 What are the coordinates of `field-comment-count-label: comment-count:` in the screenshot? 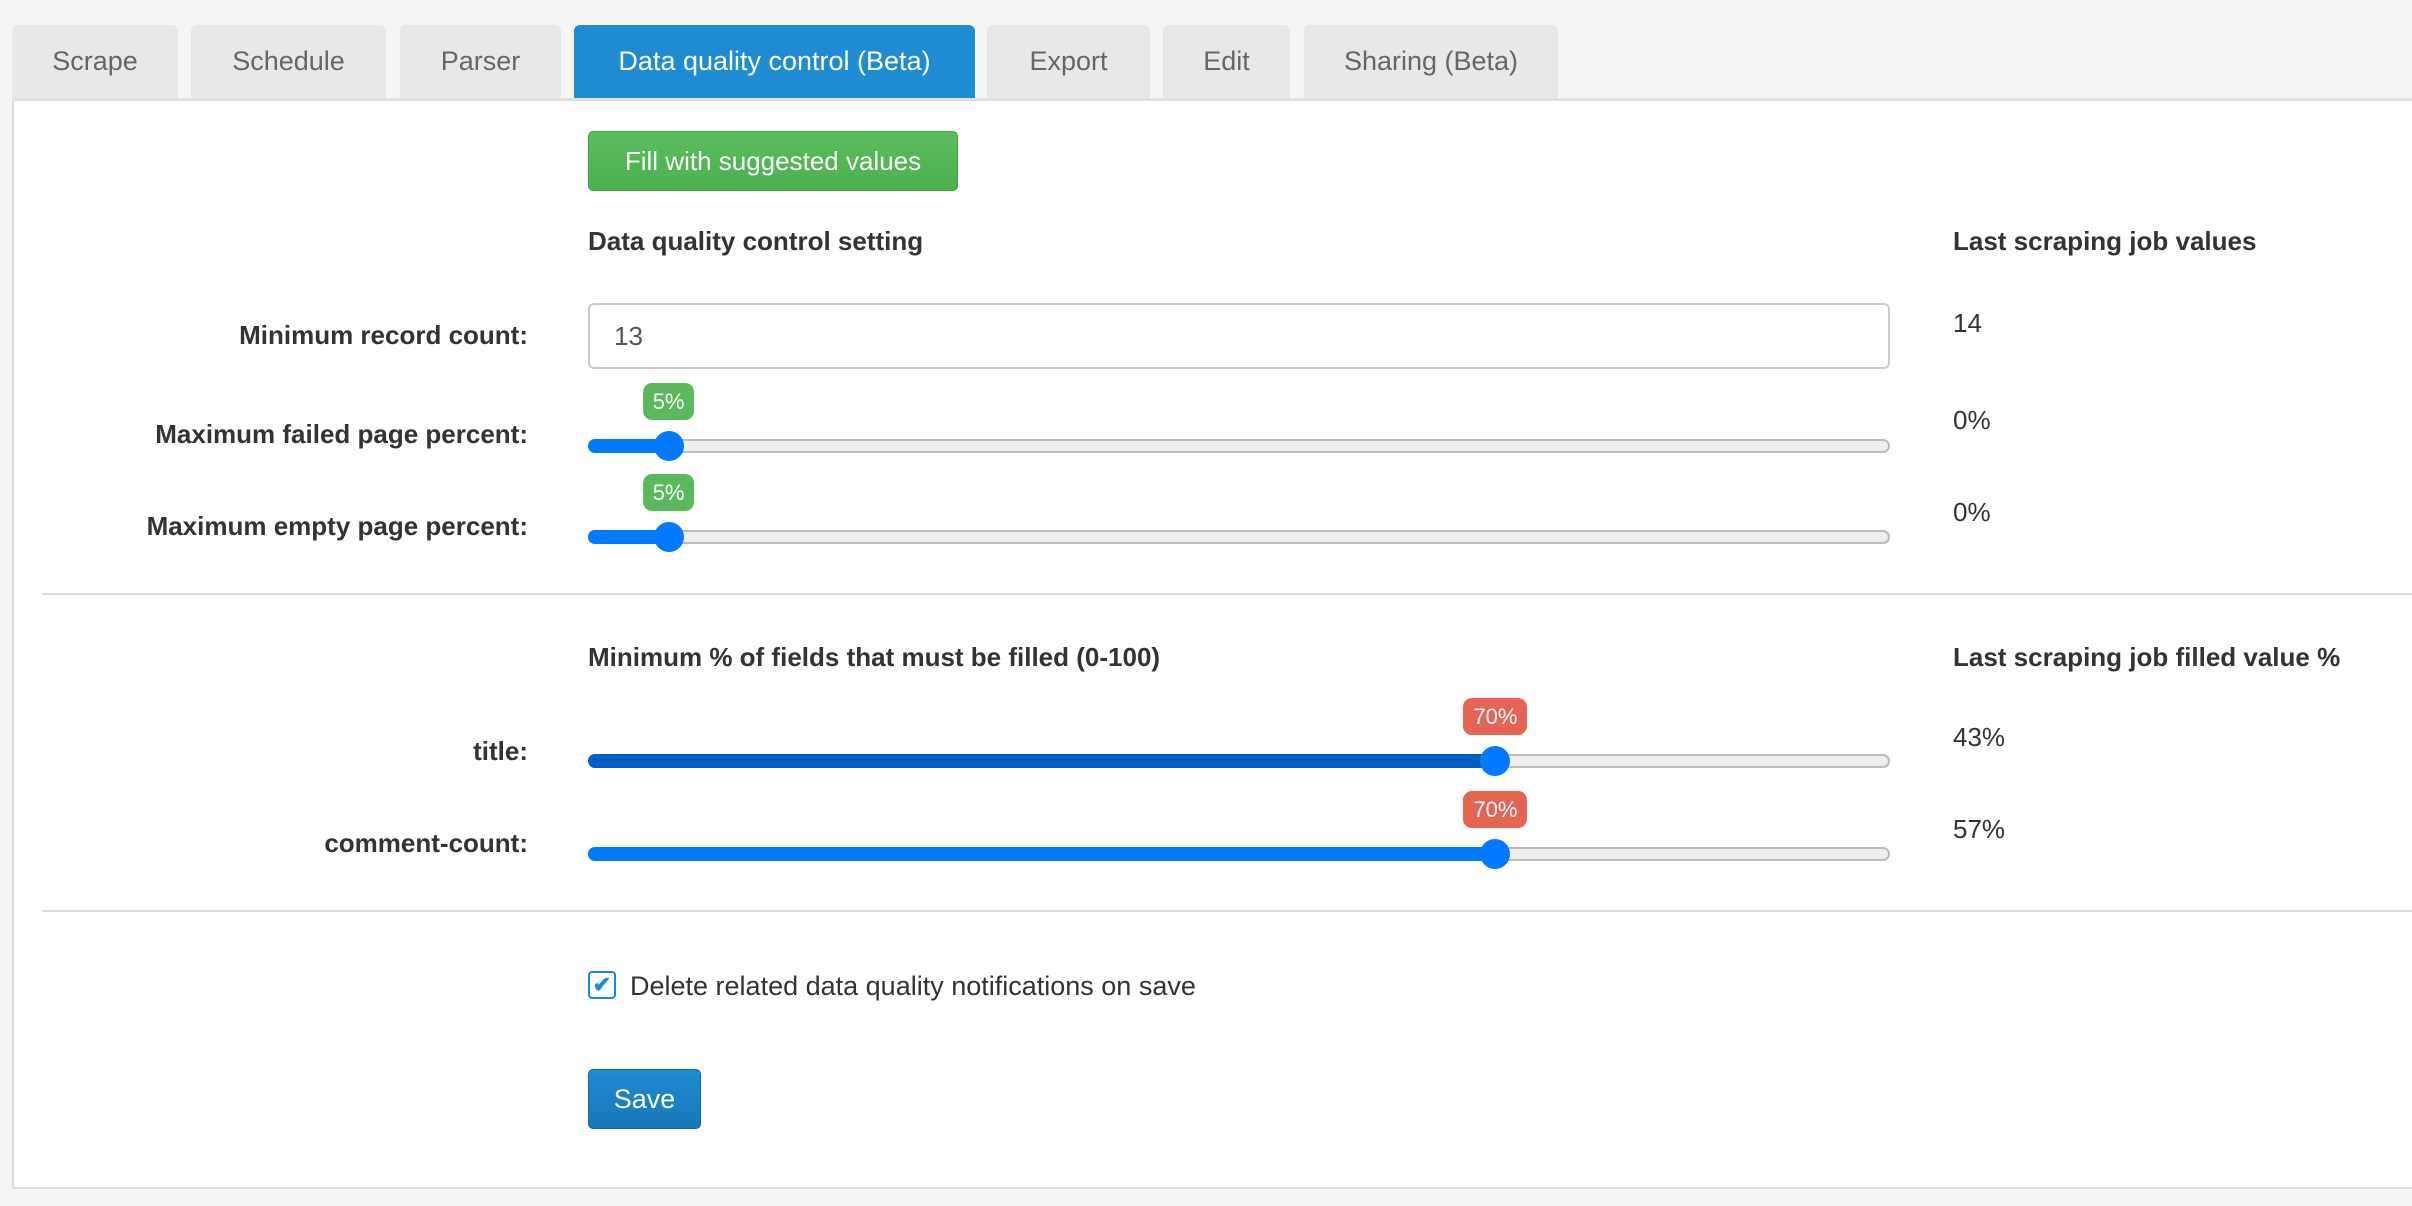 It's located at (426, 843).